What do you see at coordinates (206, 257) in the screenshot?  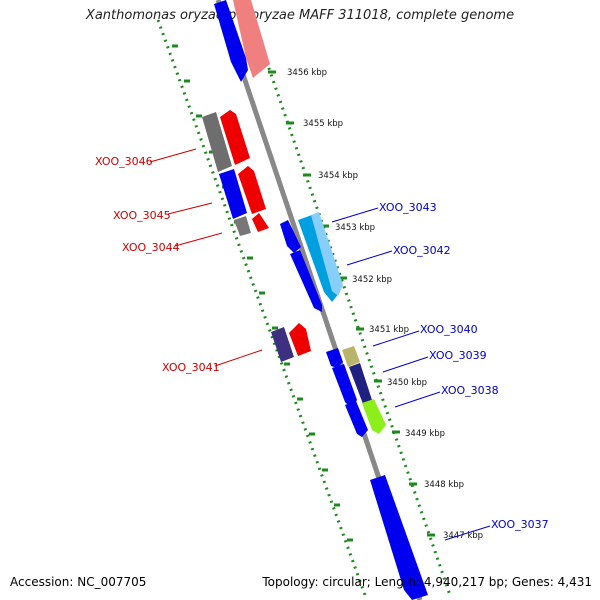 I see `label-leaders-forward` at bounding box center [206, 257].